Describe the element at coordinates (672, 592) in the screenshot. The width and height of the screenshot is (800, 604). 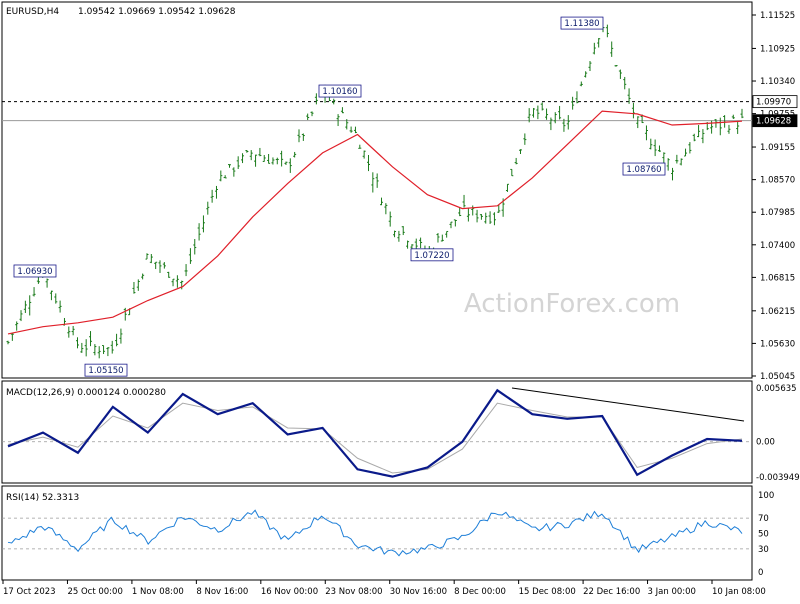
I see `time-tick-label: 3 Jan 00:00` at that location.